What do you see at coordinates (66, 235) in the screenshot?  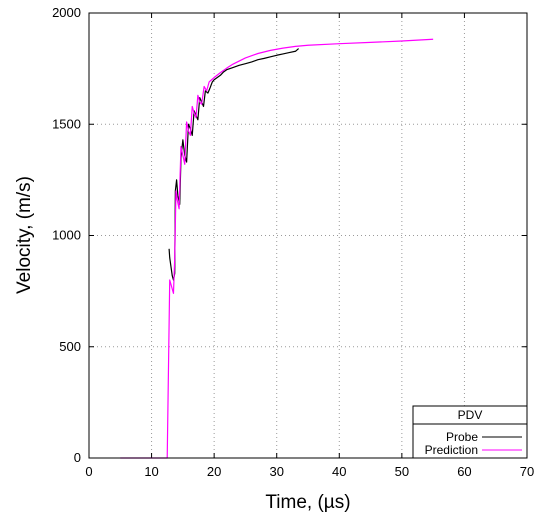 I see `y-tick-label: 1000` at bounding box center [66, 235].